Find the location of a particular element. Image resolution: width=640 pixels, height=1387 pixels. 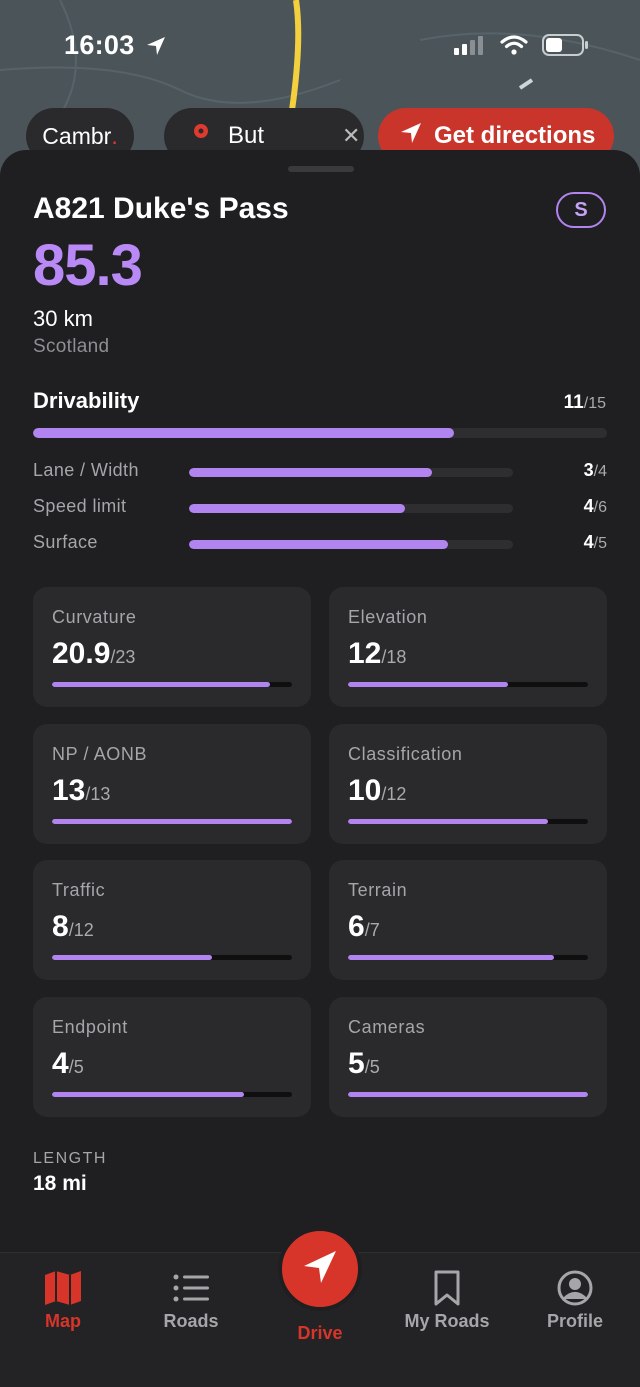

length-label: LENGTH is located at coordinates (70, 1158).